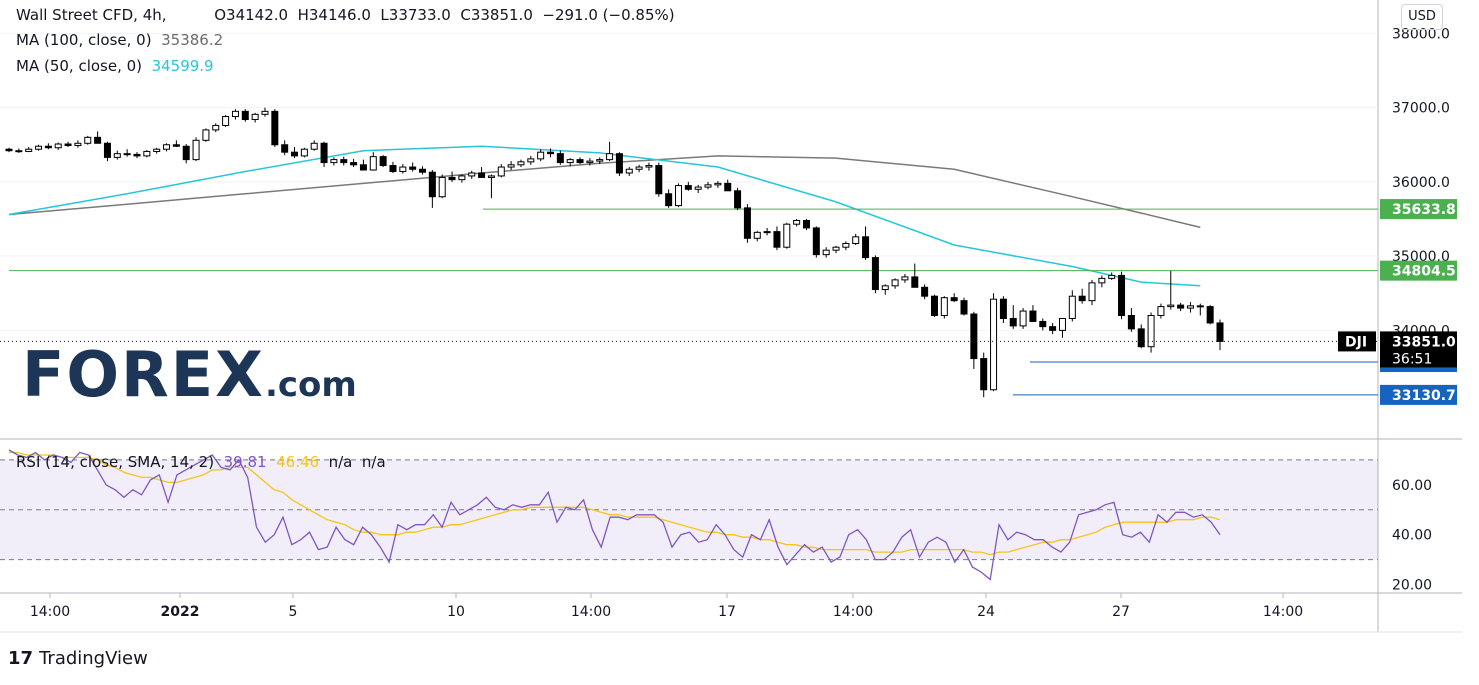  I want to click on time-tick-label: 27, so click(1121, 612).